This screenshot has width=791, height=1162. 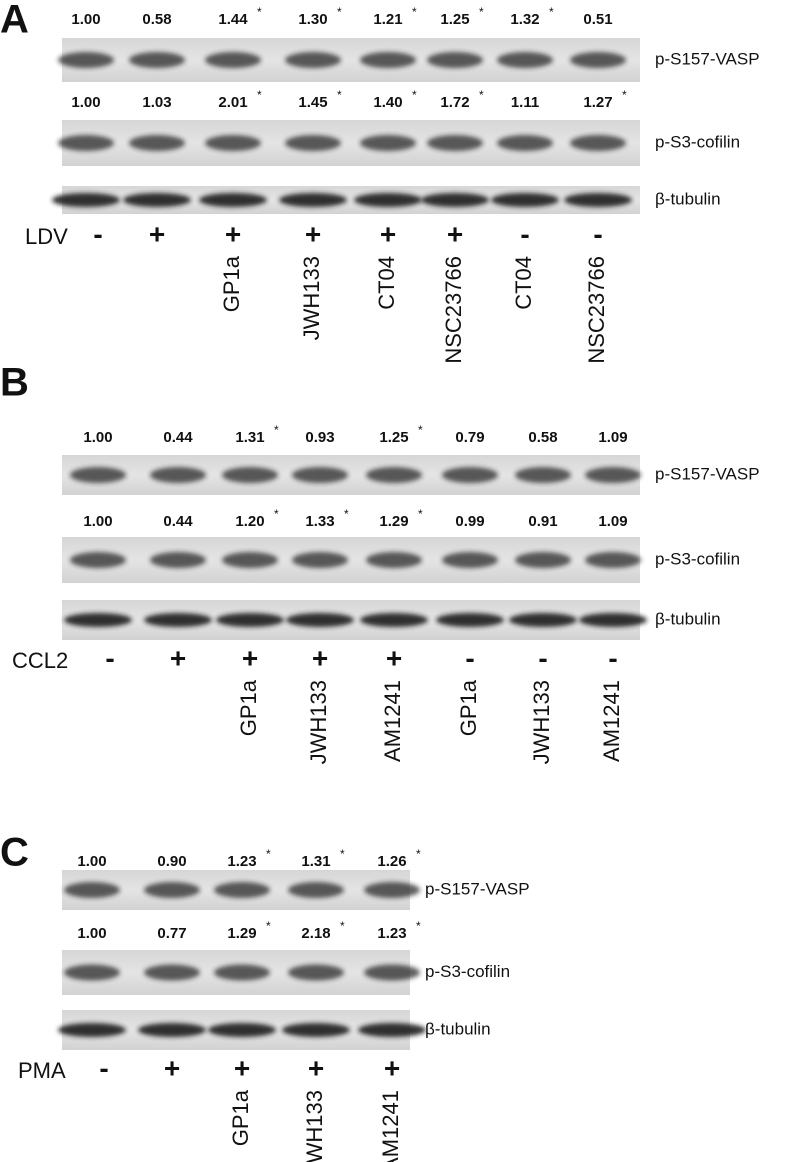 What do you see at coordinates (171, 933) in the screenshot?
I see `quant-value: 0.77` at bounding box center [171, 933].